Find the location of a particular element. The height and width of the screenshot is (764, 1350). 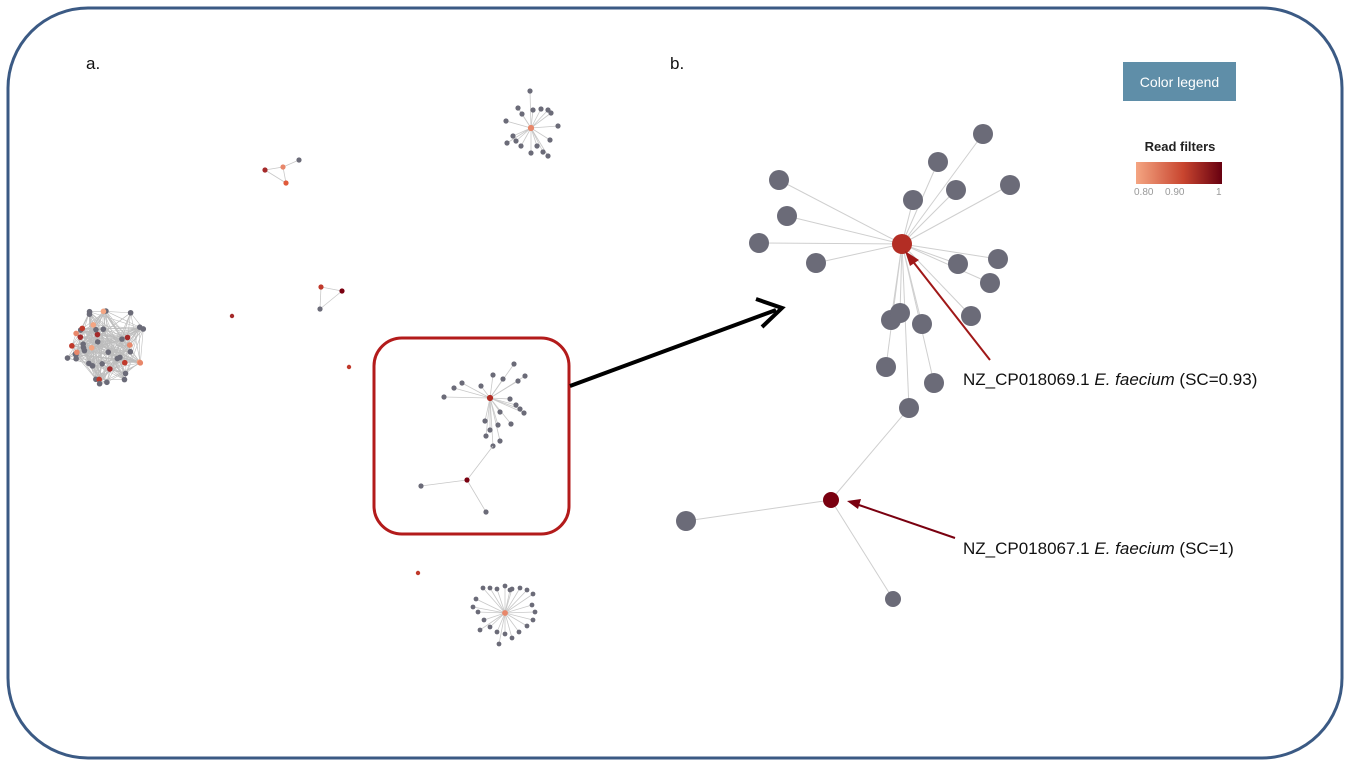

zoom-arrow is located at coordinates (677, 342).